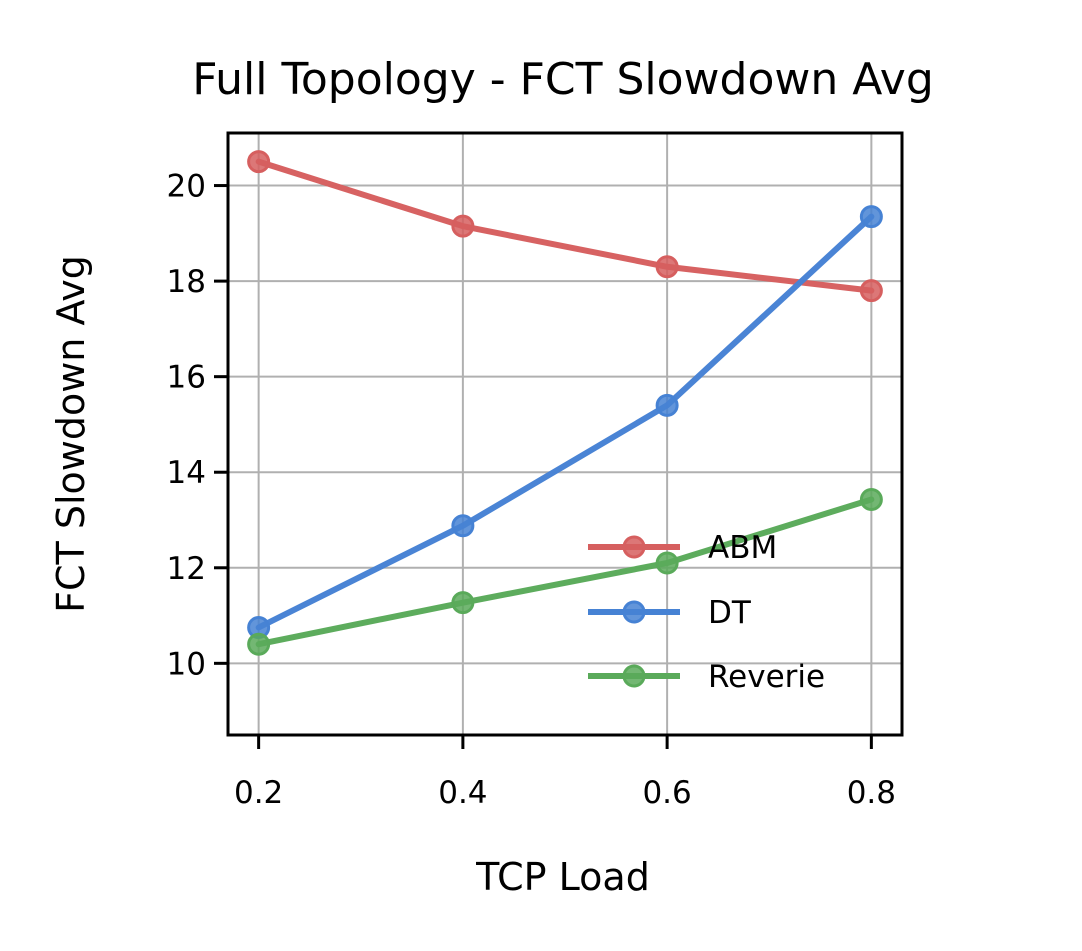  What do you see at coordinates (71, 434) in the screenshot?
I see `y-axis-label: FCT Slowdown Avg` at bounding box center [71, 434].